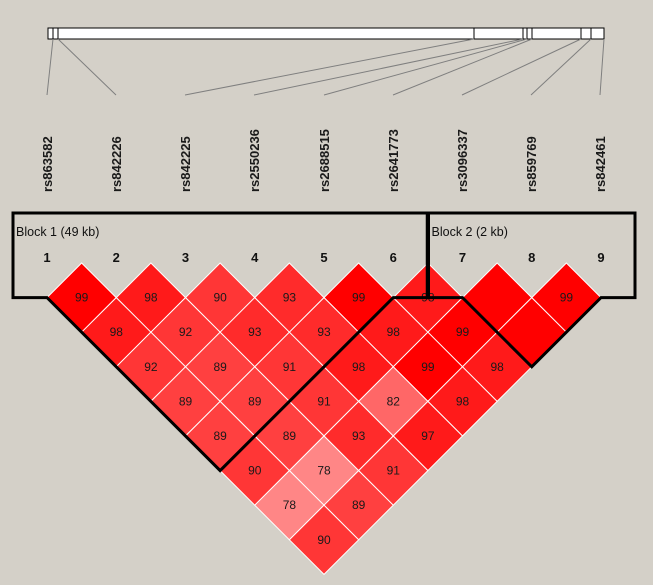 The width and height of the screenshot is (653, 585). I want to click on snp-name-label: rs842461, so click(600, 164).